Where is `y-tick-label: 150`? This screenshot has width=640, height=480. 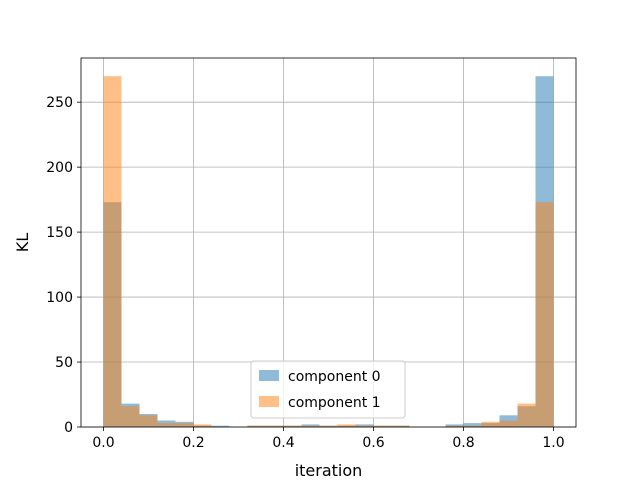
y-tick-label: 150 is located at coordinates (59, 233).